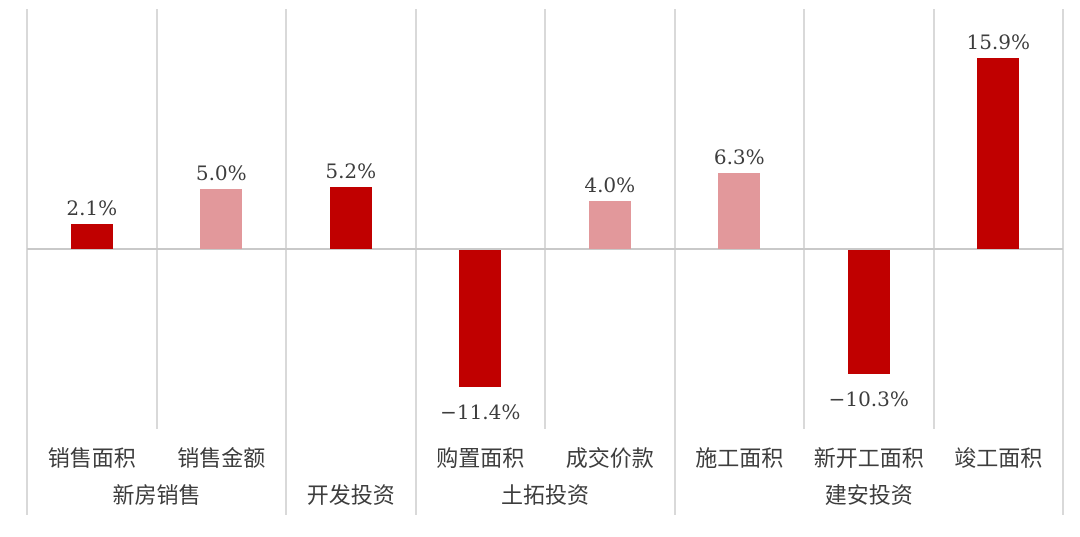  Describe the element at coordinates (221, 173) in the screenshot. I see `bar-value-label: 5.0%` at that location.